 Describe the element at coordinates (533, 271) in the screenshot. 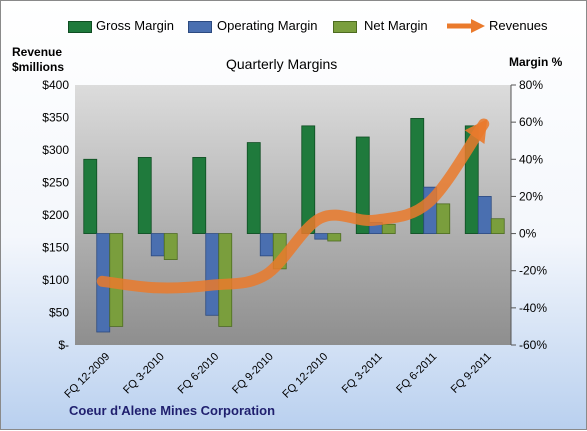

I see `right-axis-tick-label: -20%` at that location.